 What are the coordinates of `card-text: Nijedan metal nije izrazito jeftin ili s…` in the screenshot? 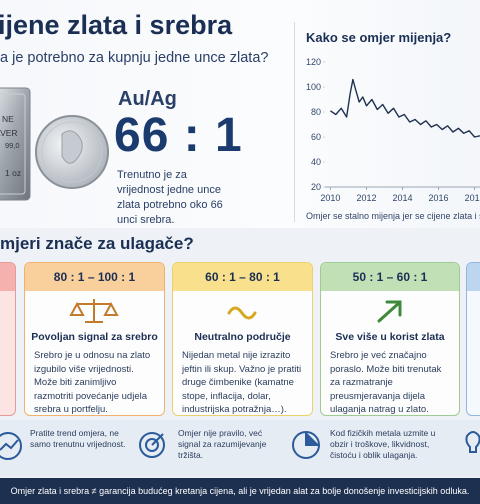 It's located at (242, 382).